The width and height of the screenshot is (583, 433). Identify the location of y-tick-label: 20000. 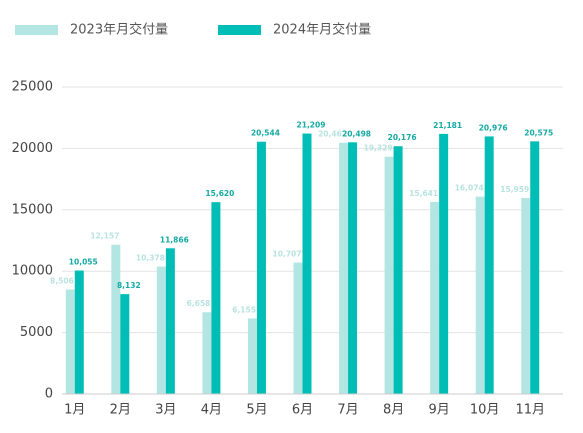
(32, 148).